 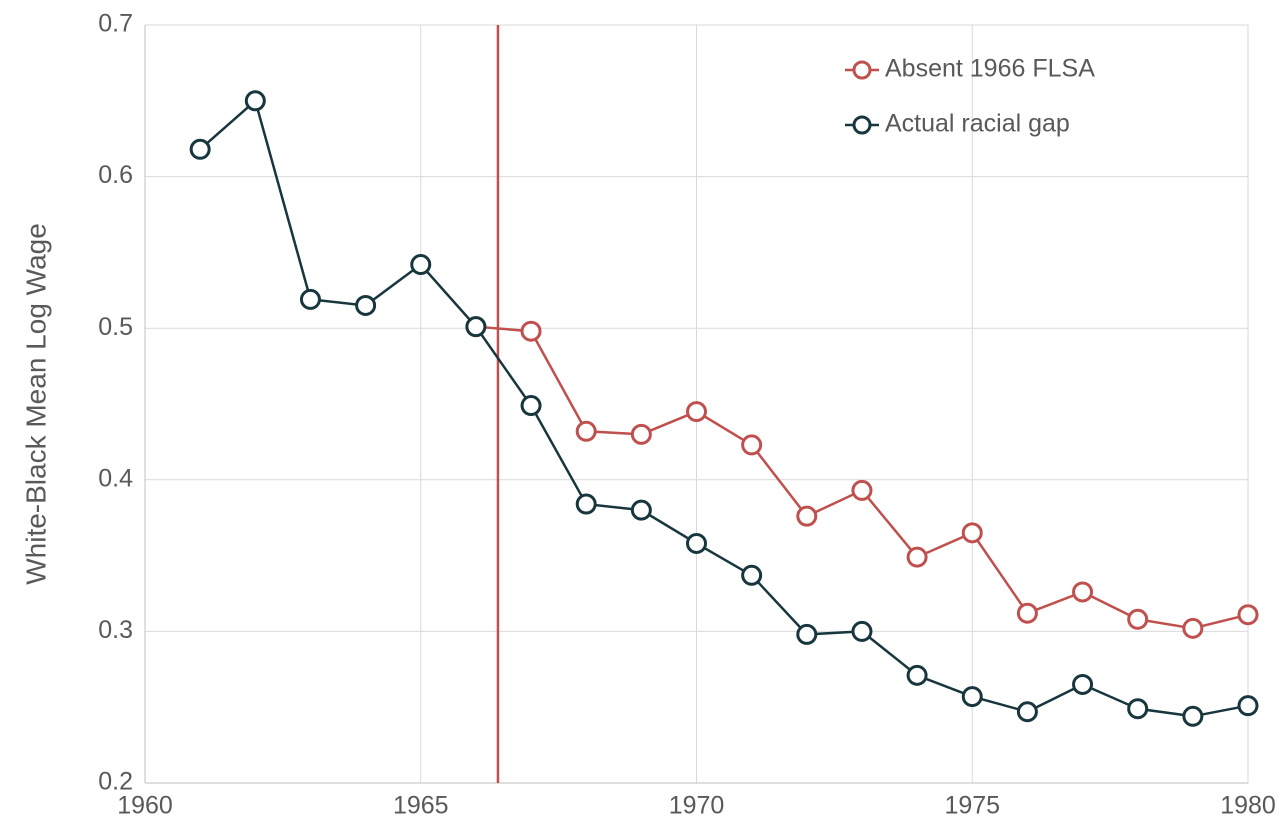 What do you see at coordinates (115, 24) in the screenshot?
I see `y-tick-label: 0.7` at bounding box center [115, 24].